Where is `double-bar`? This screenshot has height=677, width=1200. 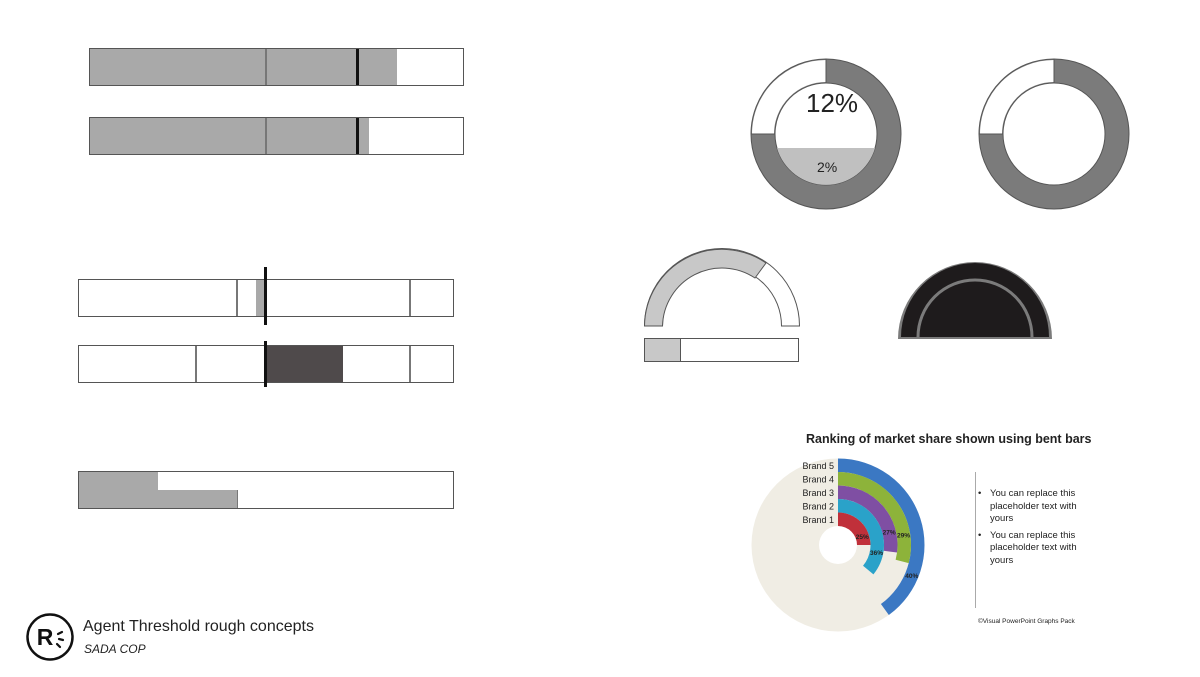 double-bar is located at coordinates (266, 490).